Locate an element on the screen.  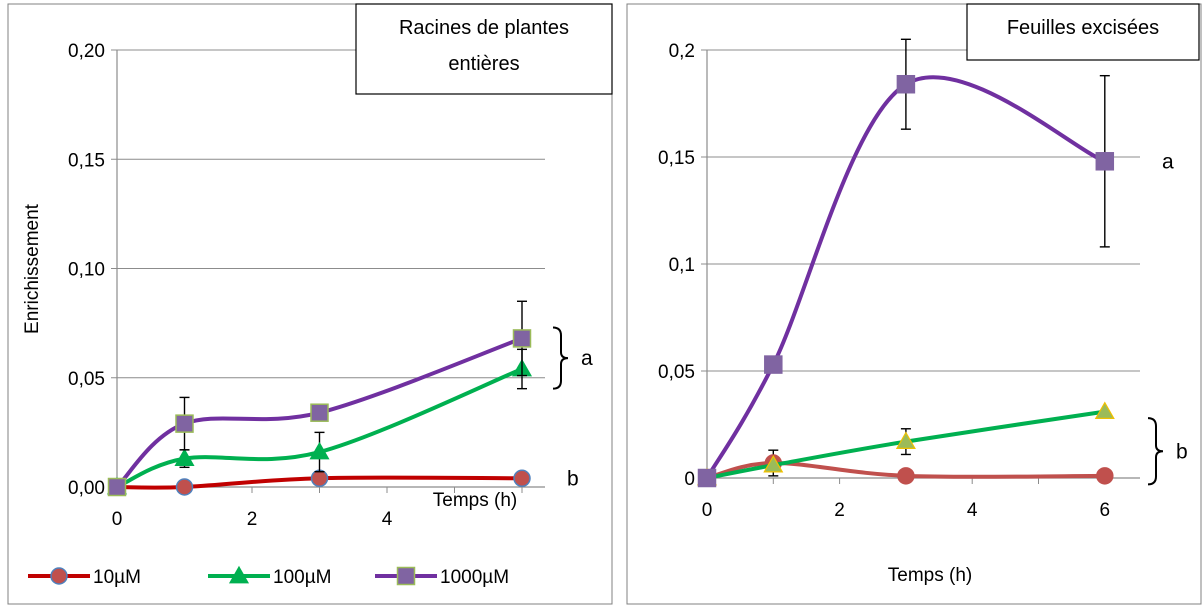
legend-label: 100µM is located at coordinates (302, 577).